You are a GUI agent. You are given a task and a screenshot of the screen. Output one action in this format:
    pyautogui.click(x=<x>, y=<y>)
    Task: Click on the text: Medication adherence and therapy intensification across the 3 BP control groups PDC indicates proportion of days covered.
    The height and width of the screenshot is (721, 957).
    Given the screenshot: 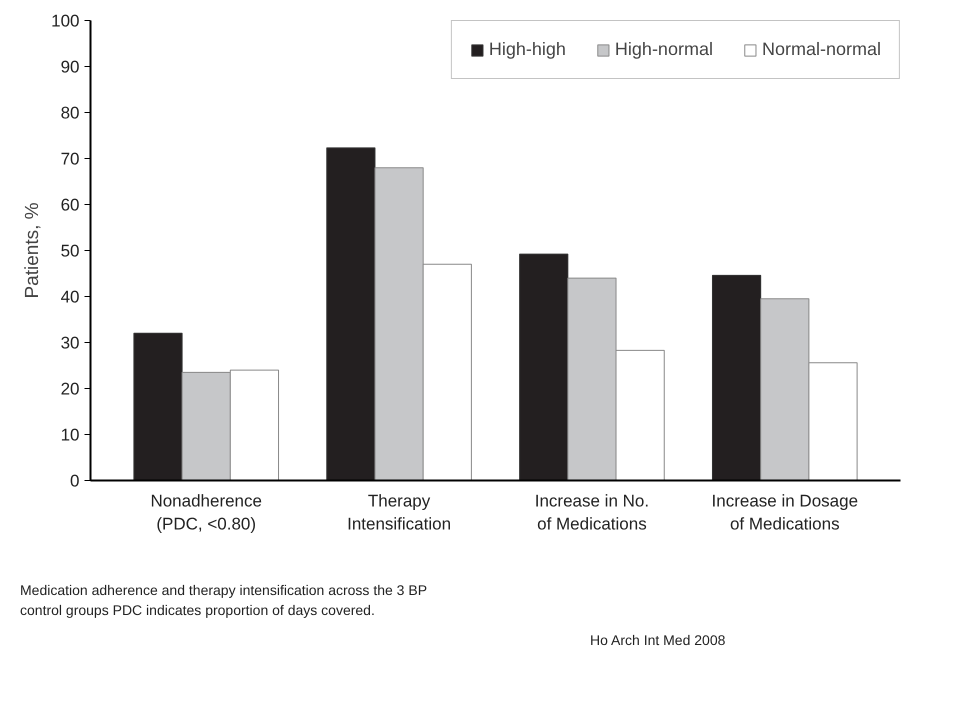 What is the action you would take?
    pyautogui.click(x=224, y=600)
    